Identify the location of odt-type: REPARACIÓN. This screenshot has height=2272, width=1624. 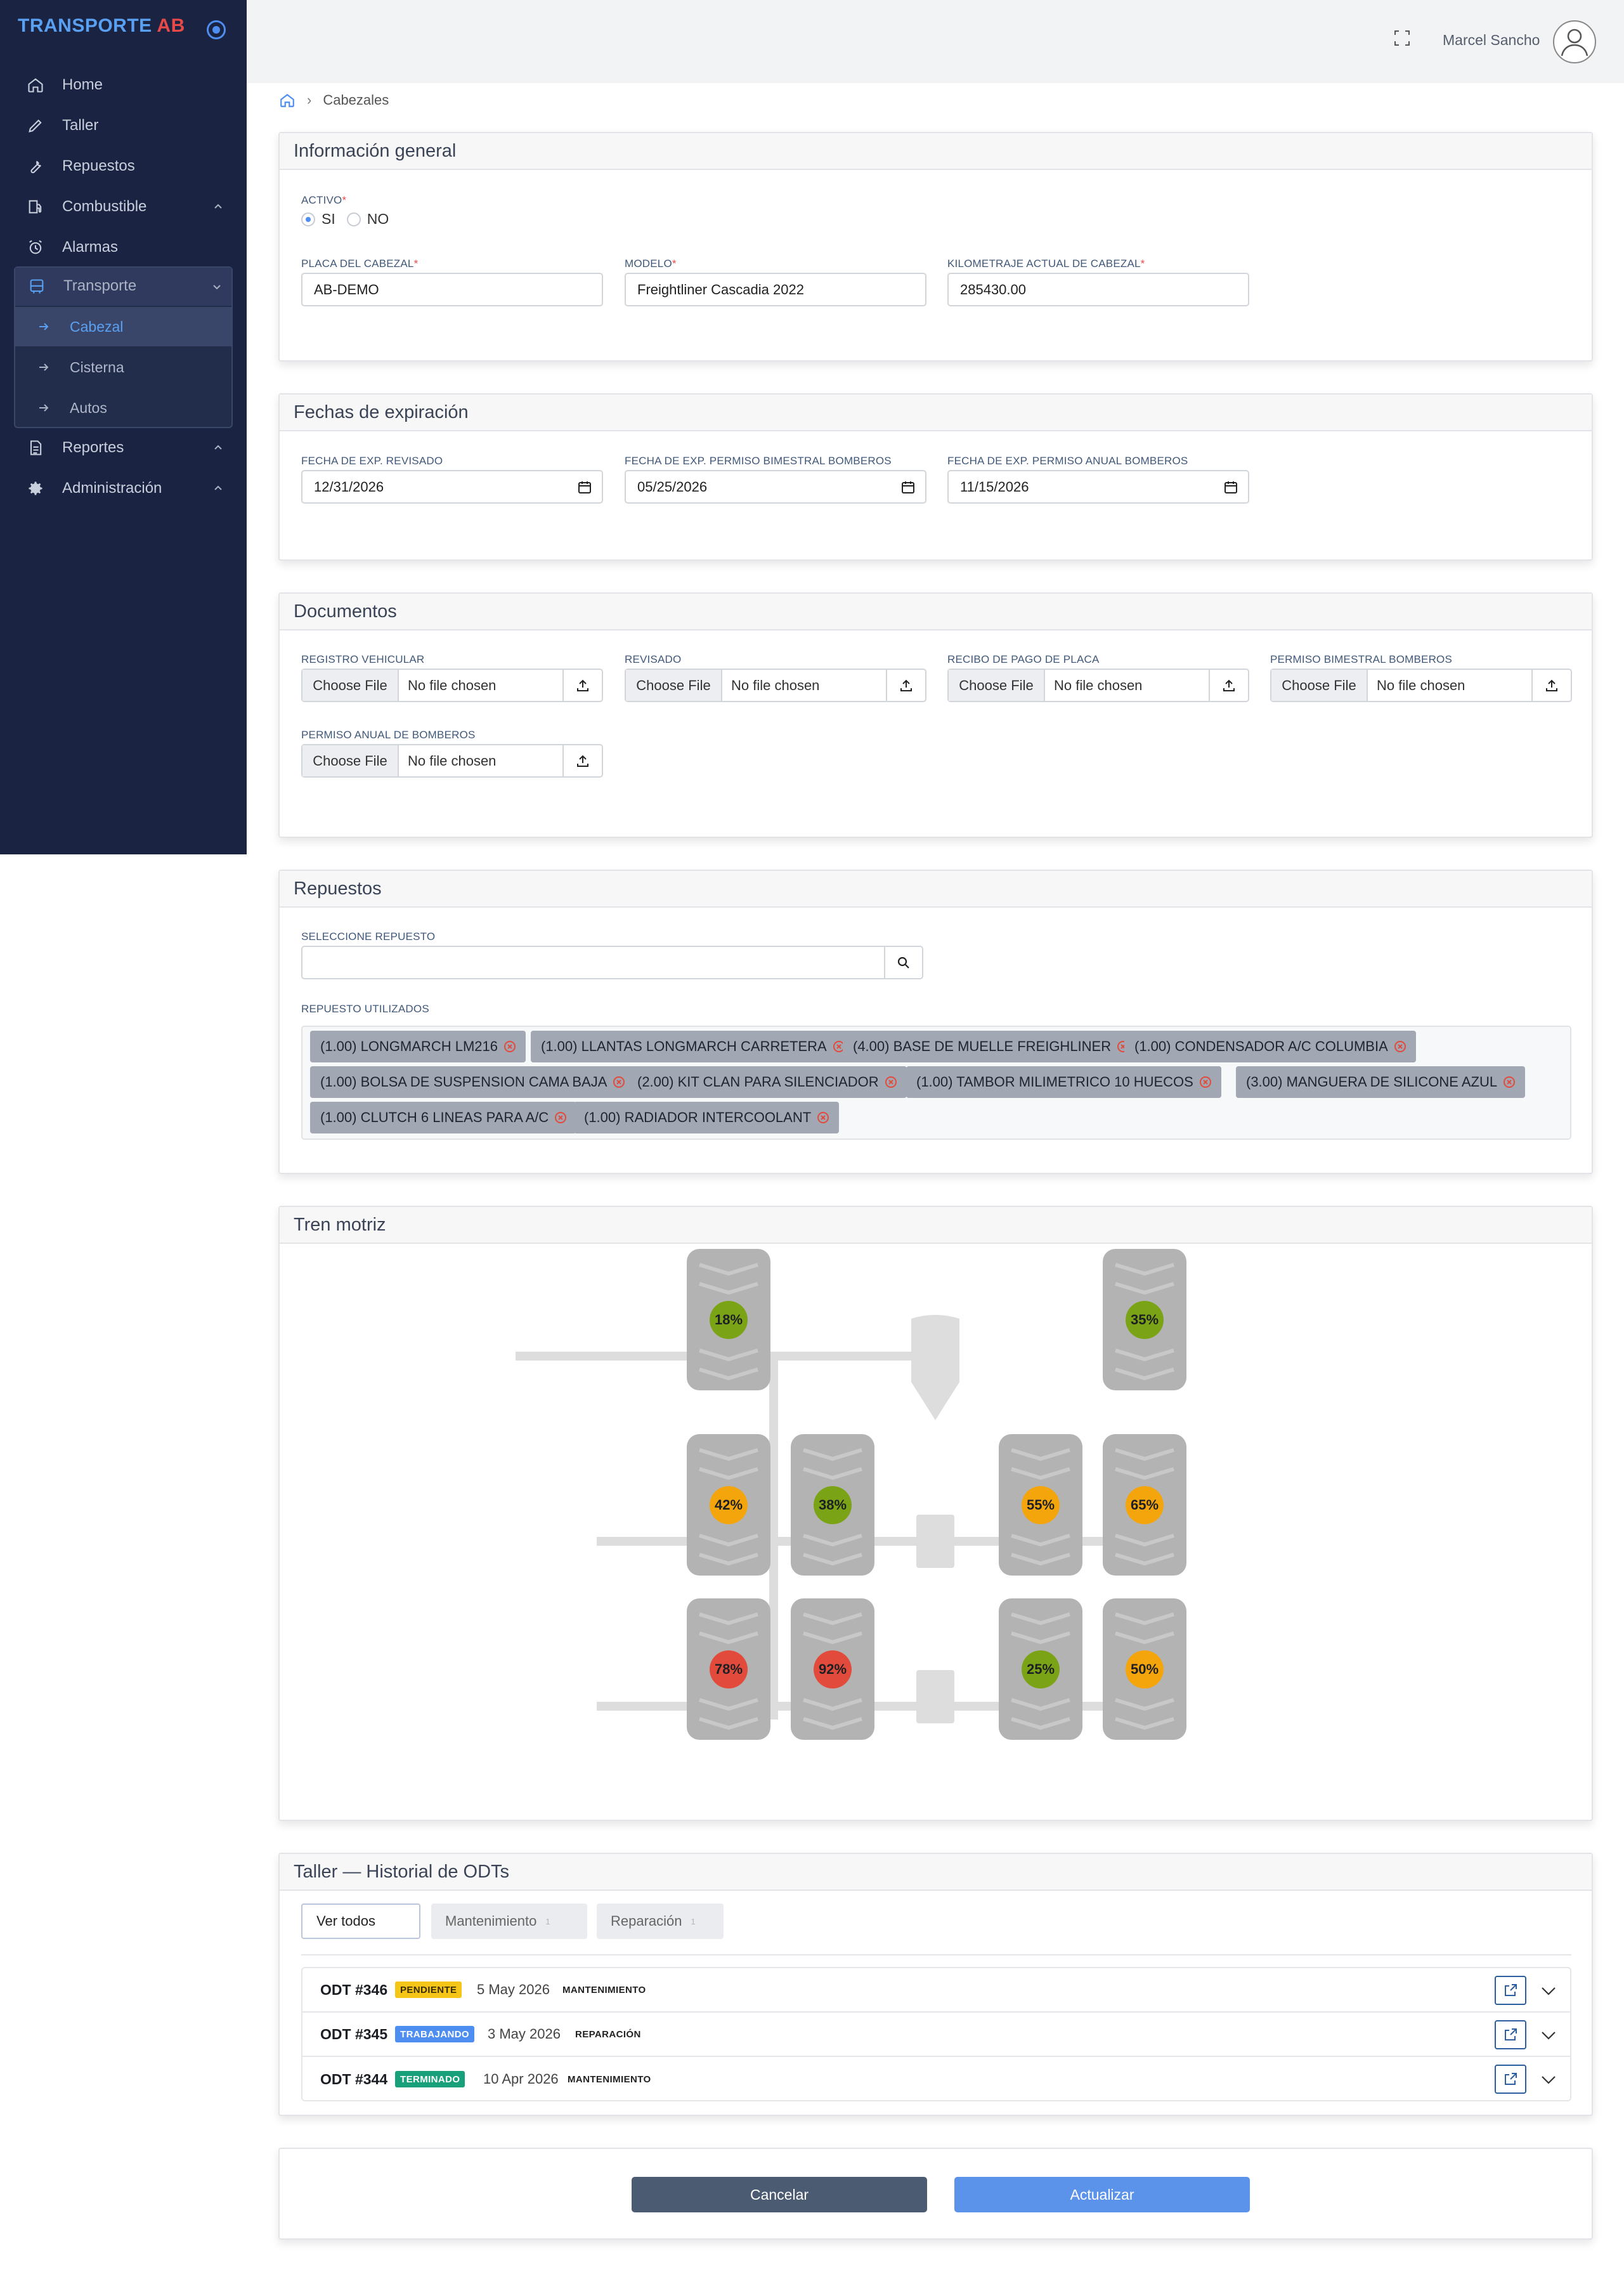
(608, 2034).